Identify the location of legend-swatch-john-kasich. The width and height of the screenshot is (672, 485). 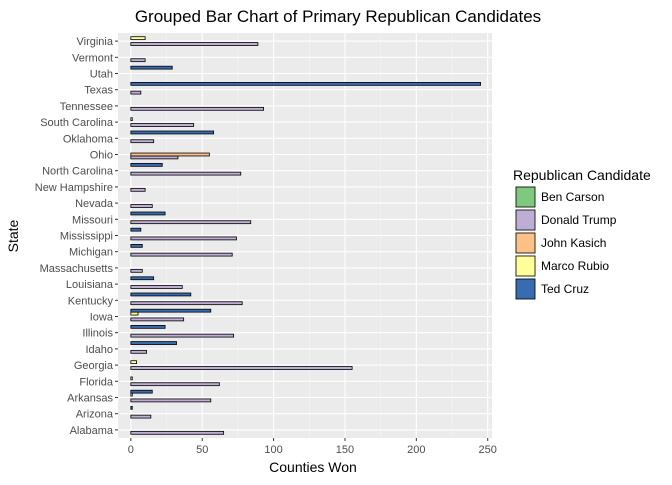
(525, 243).